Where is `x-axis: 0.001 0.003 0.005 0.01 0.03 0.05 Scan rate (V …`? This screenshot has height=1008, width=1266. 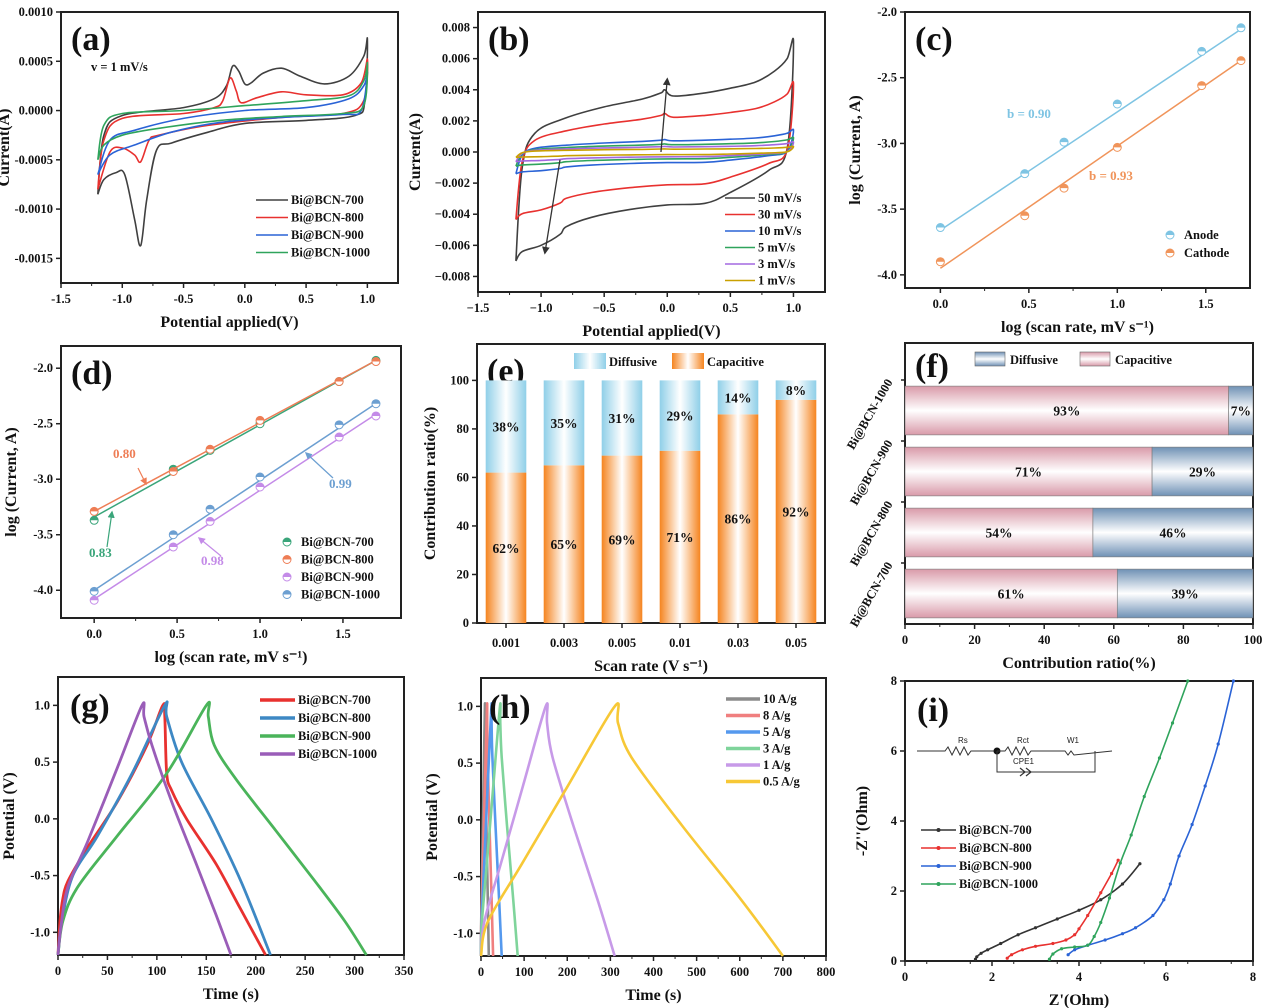 x-axis: 0.001 0.003 0.005 0.01 0.03 0.05 Scan rate (V … is located at coordinates (649, 649).